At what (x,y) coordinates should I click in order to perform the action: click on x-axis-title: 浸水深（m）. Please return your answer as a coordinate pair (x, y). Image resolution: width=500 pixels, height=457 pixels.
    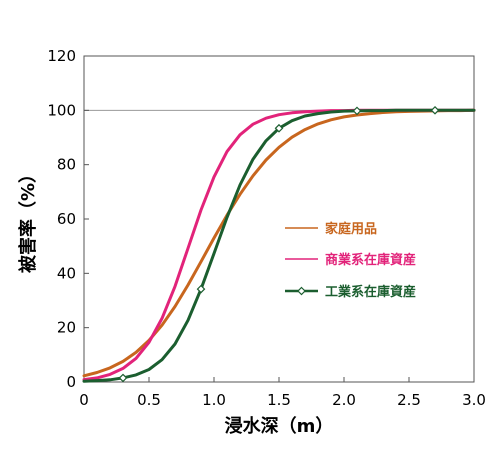
    Looking at the image, I should click on (279, 426).